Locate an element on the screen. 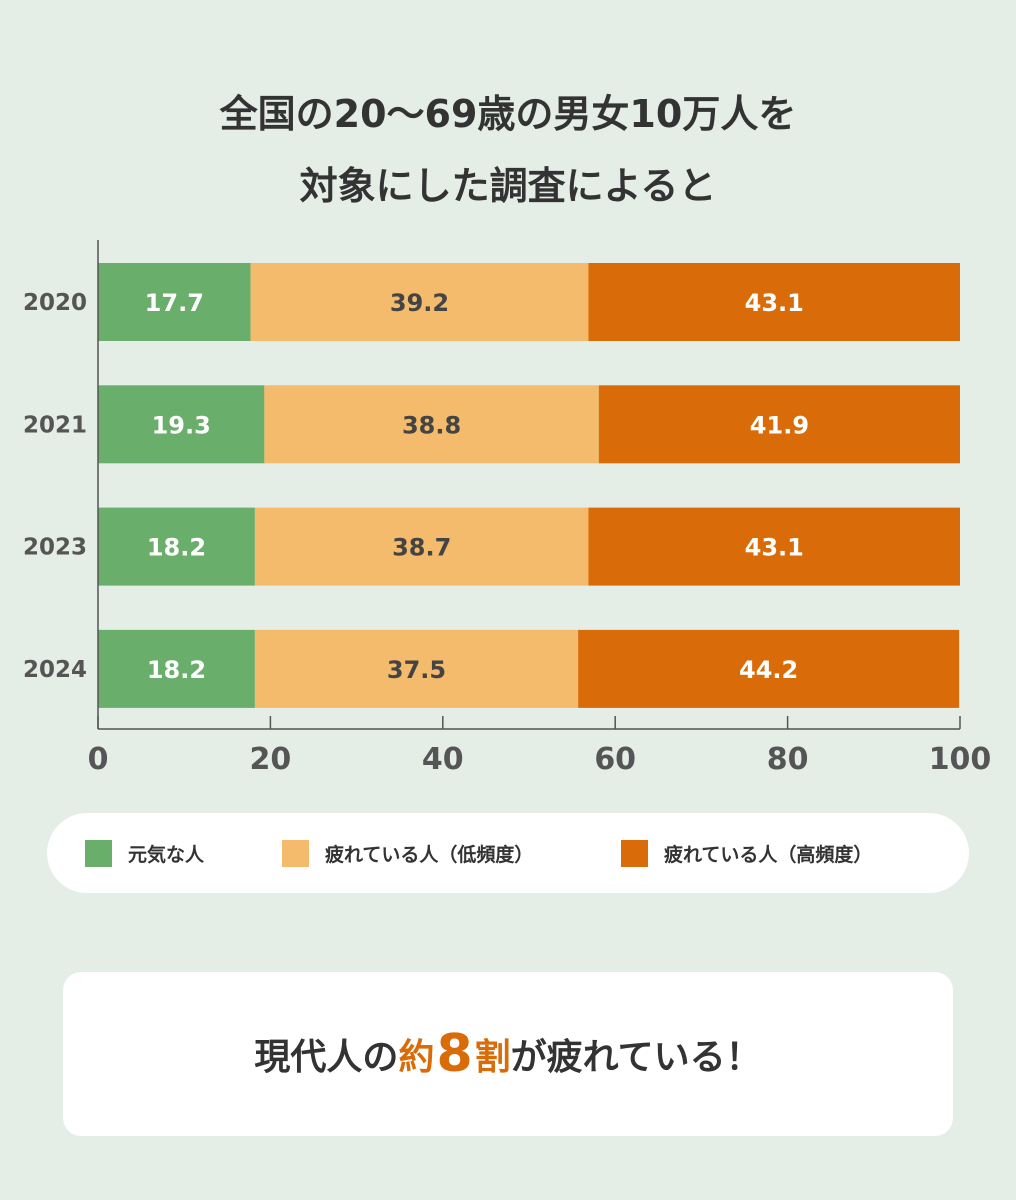 The height and width of the screenshot is (1200, 1016). conclusion-callout: 現代人の約 8 割が疲れている！ is located at coordinates (508, 1054).